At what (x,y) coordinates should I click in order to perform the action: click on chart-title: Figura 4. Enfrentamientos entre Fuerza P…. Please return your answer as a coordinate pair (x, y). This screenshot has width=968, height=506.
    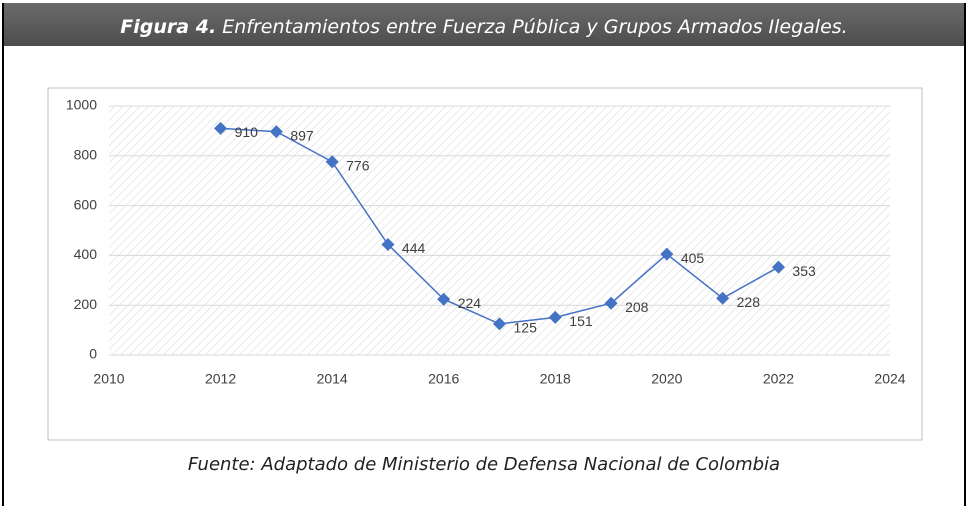
    Looking at the image, I should click on (483, 27).